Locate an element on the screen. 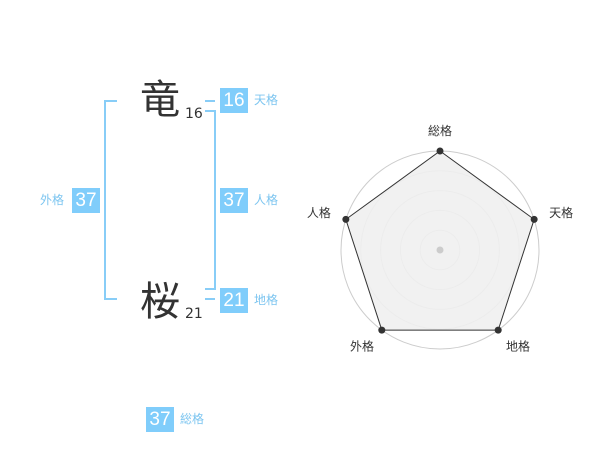 This screenshot has width=600, height=470. jinkaku-label: 人格 is located at coordinates (266, 200).